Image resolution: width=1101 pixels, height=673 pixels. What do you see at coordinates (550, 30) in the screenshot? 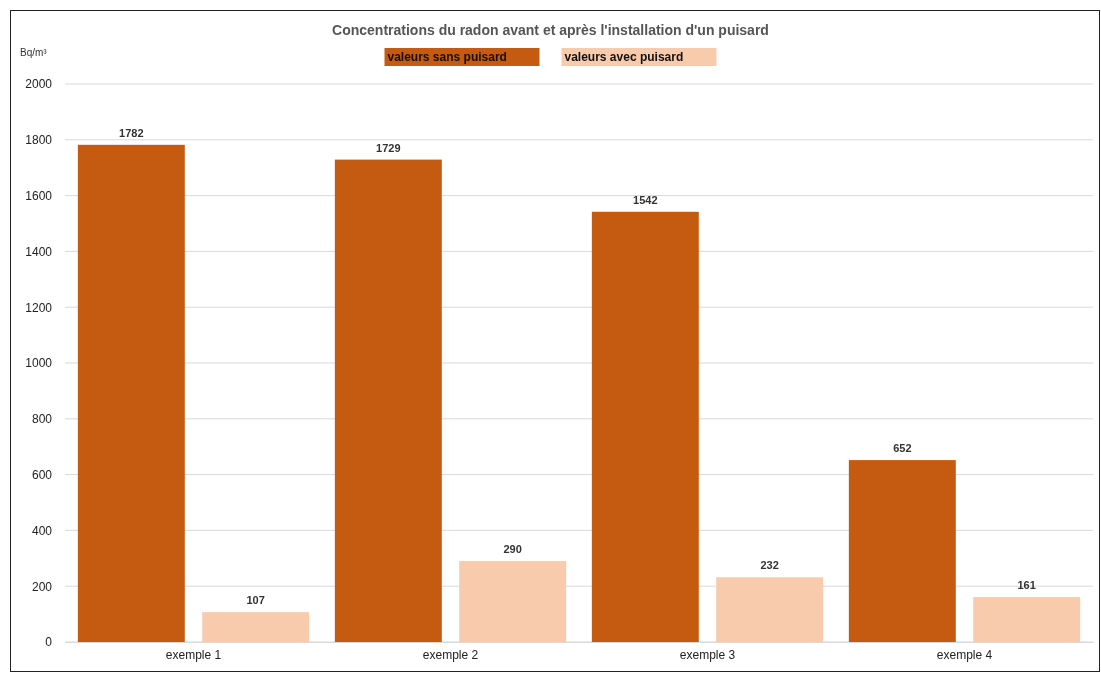
I see `chart-title: Concentrations du radon avant et après l'installation d'un puisard` at bounding box center [550, 30].